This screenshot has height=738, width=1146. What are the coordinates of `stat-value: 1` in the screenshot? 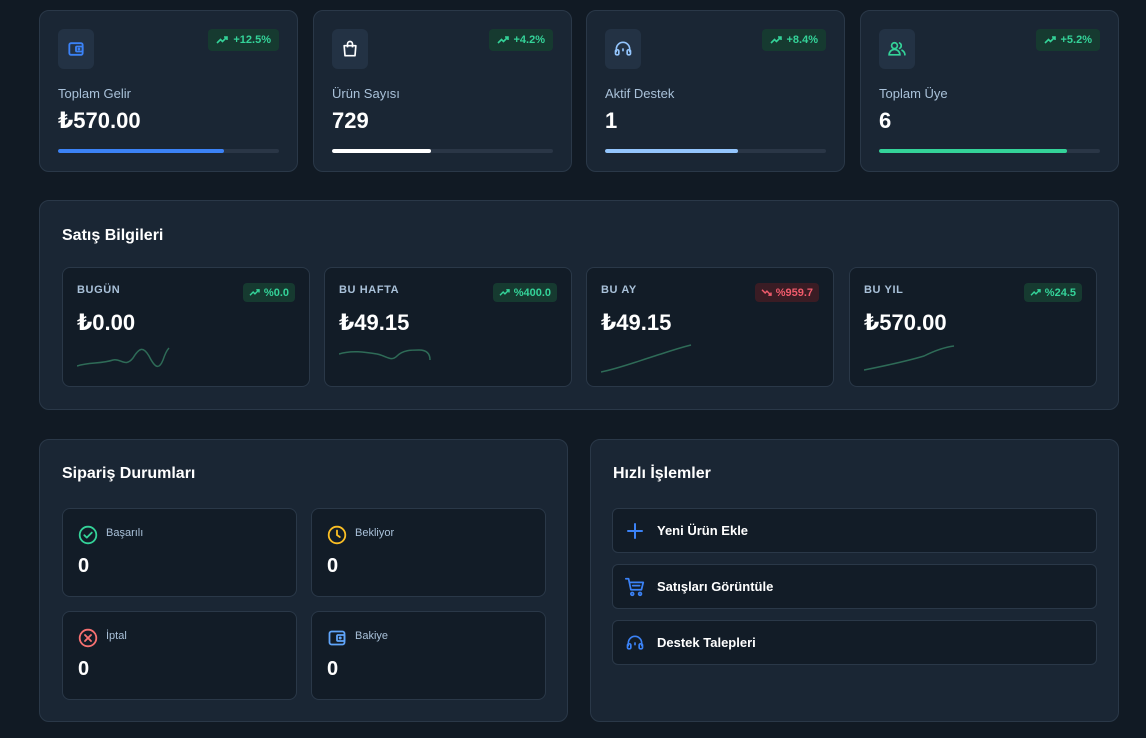 It's located at (611, 120).